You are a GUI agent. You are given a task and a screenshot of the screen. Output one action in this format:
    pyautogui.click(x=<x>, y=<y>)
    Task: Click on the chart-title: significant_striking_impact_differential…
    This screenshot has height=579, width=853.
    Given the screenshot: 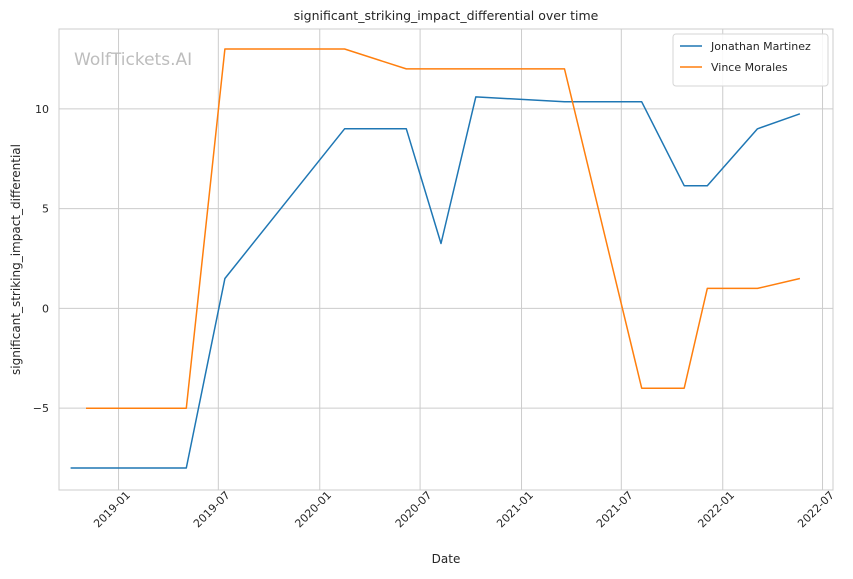 What is the action you would take?
    pyautogui.click(x=446, y=15)
    